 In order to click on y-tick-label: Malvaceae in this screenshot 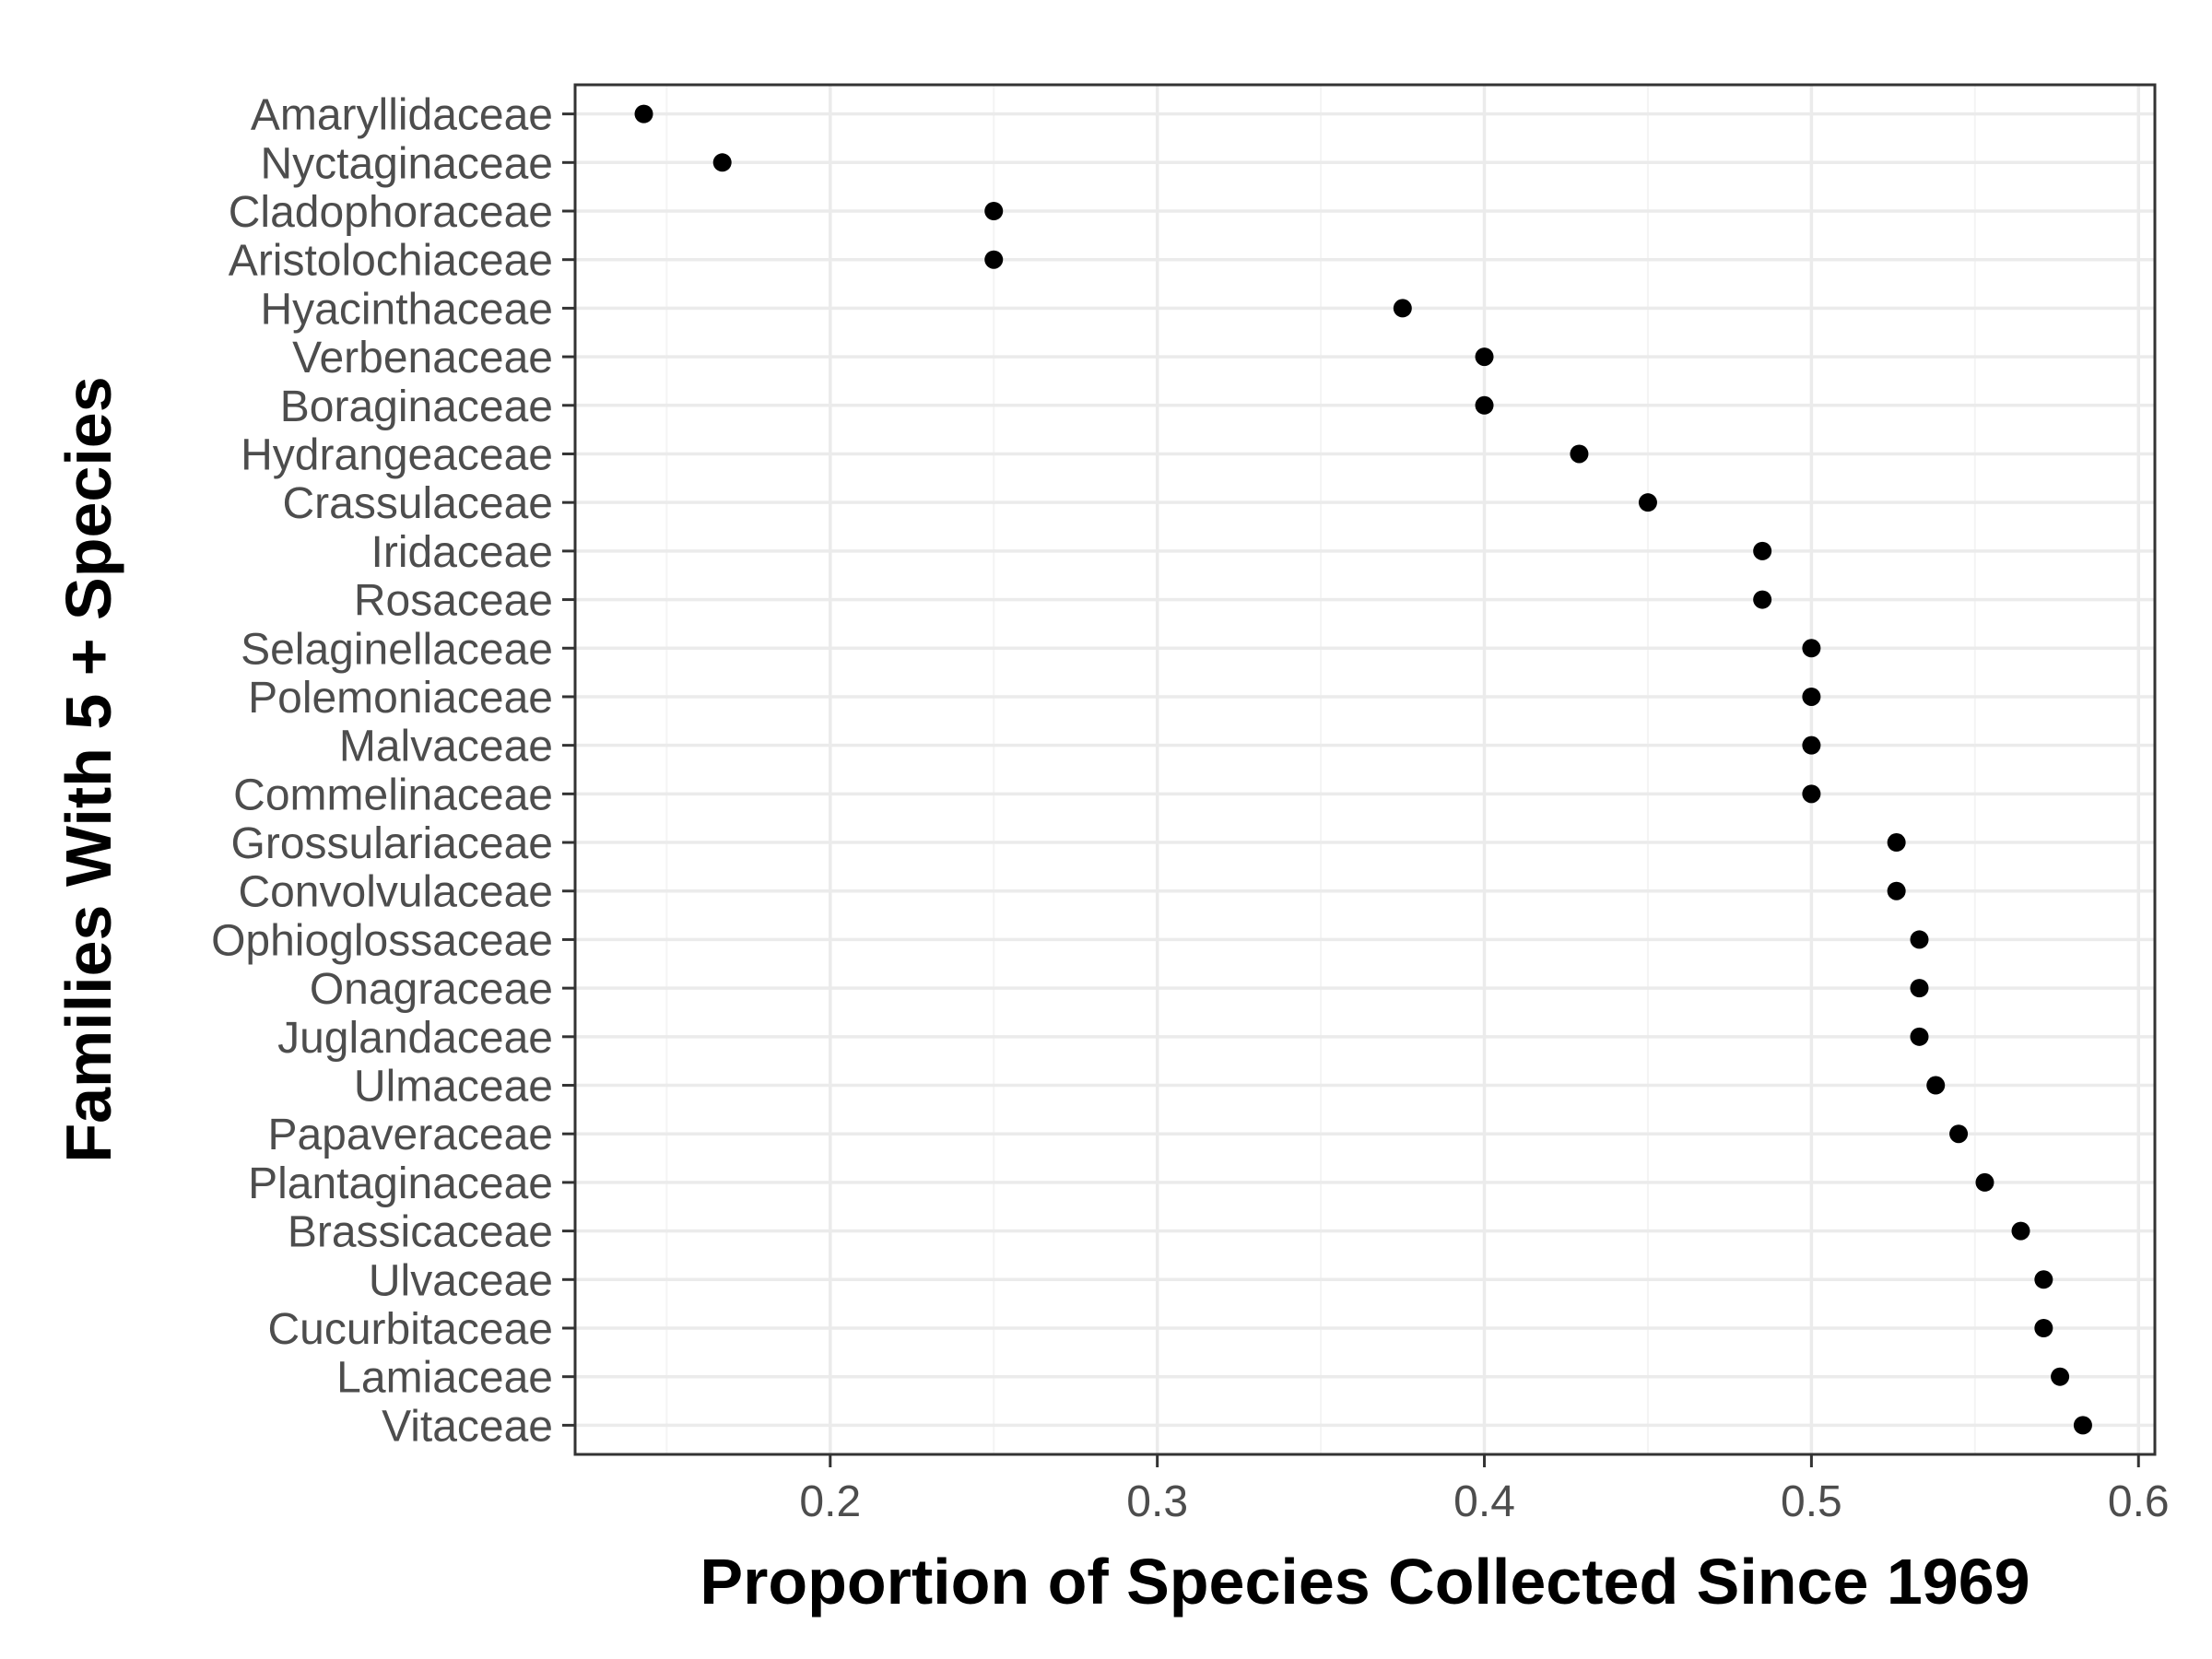, I will do `click(446, 747)`.